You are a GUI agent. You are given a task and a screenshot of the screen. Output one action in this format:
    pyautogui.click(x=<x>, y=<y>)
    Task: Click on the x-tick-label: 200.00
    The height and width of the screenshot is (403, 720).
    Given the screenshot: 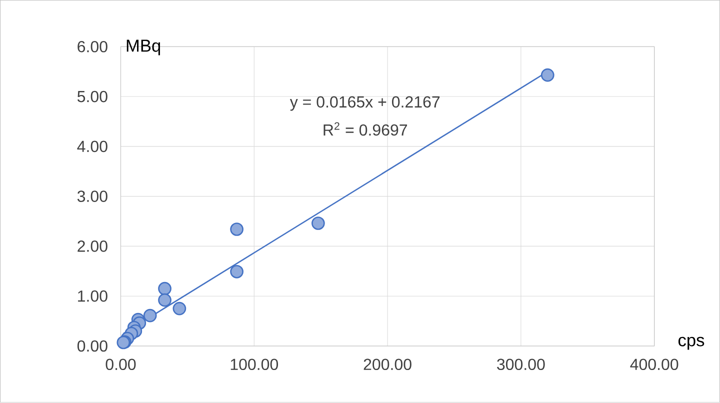 What is the action you would take?
    pyautogui.click(x=388, y=364)
    